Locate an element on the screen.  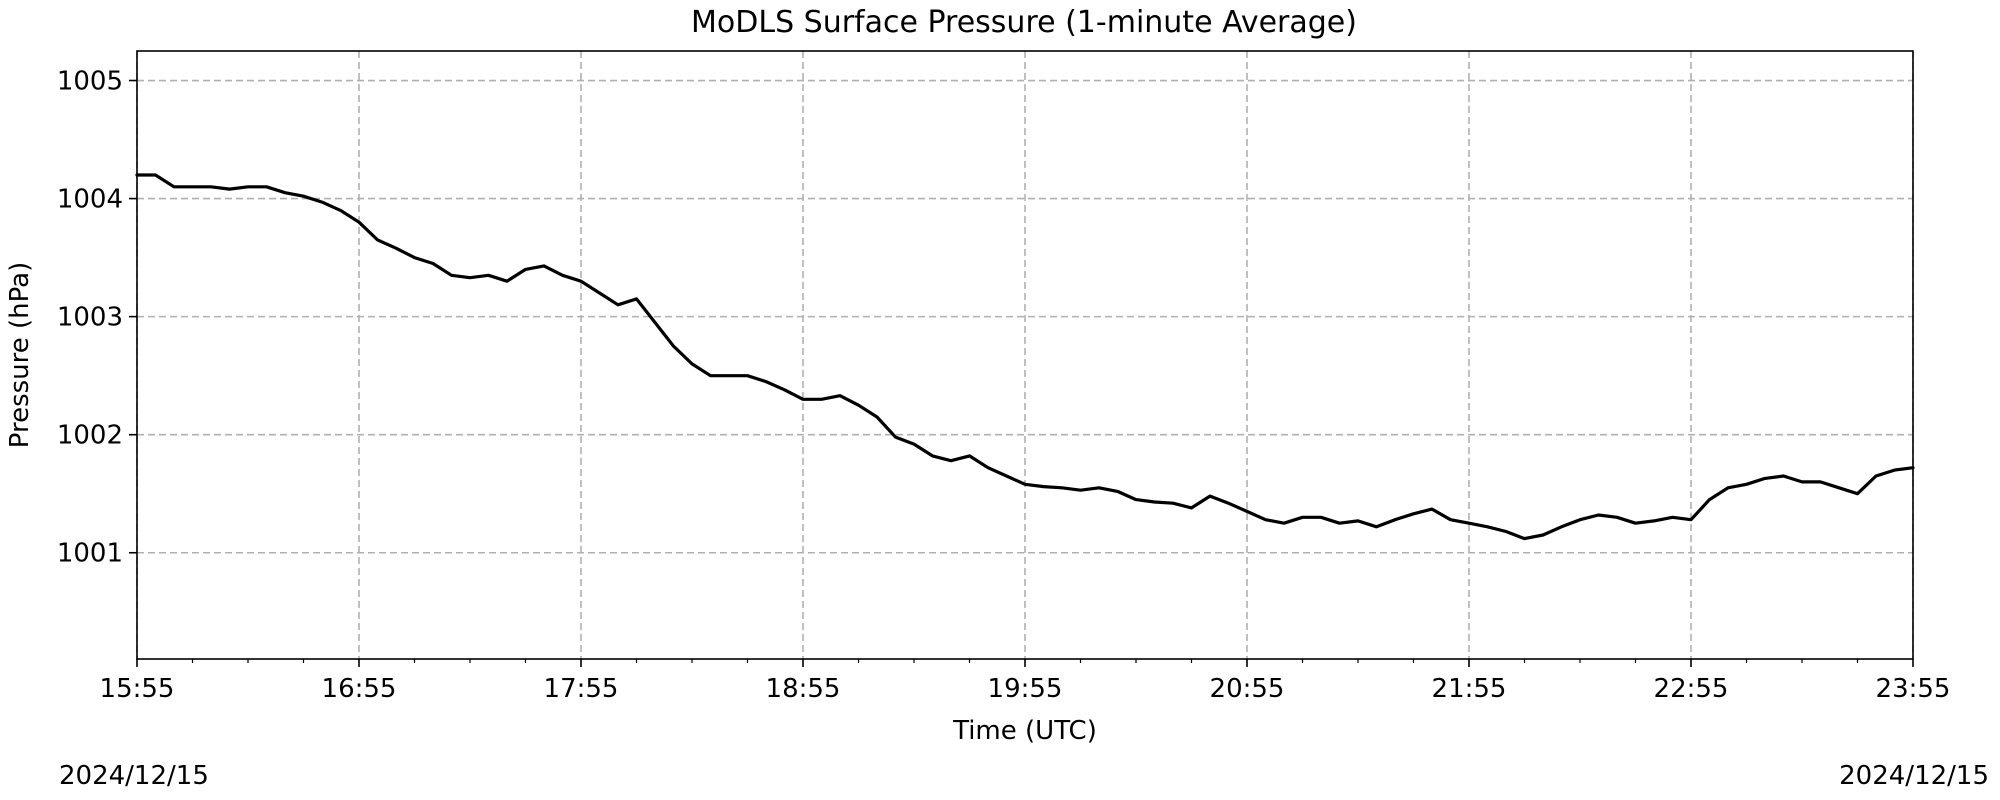
x-tick-label: 20:55 is located at coordinates (1247, 689).